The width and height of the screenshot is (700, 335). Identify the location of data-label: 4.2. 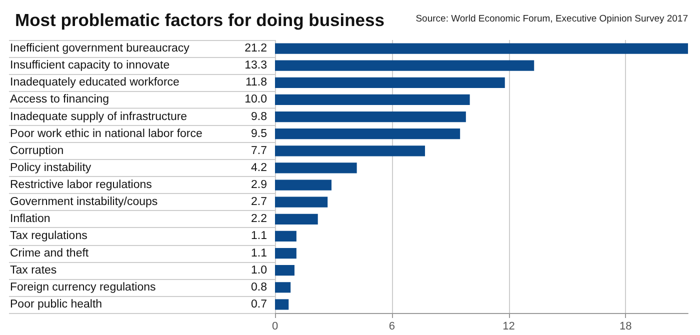
(259, 168).